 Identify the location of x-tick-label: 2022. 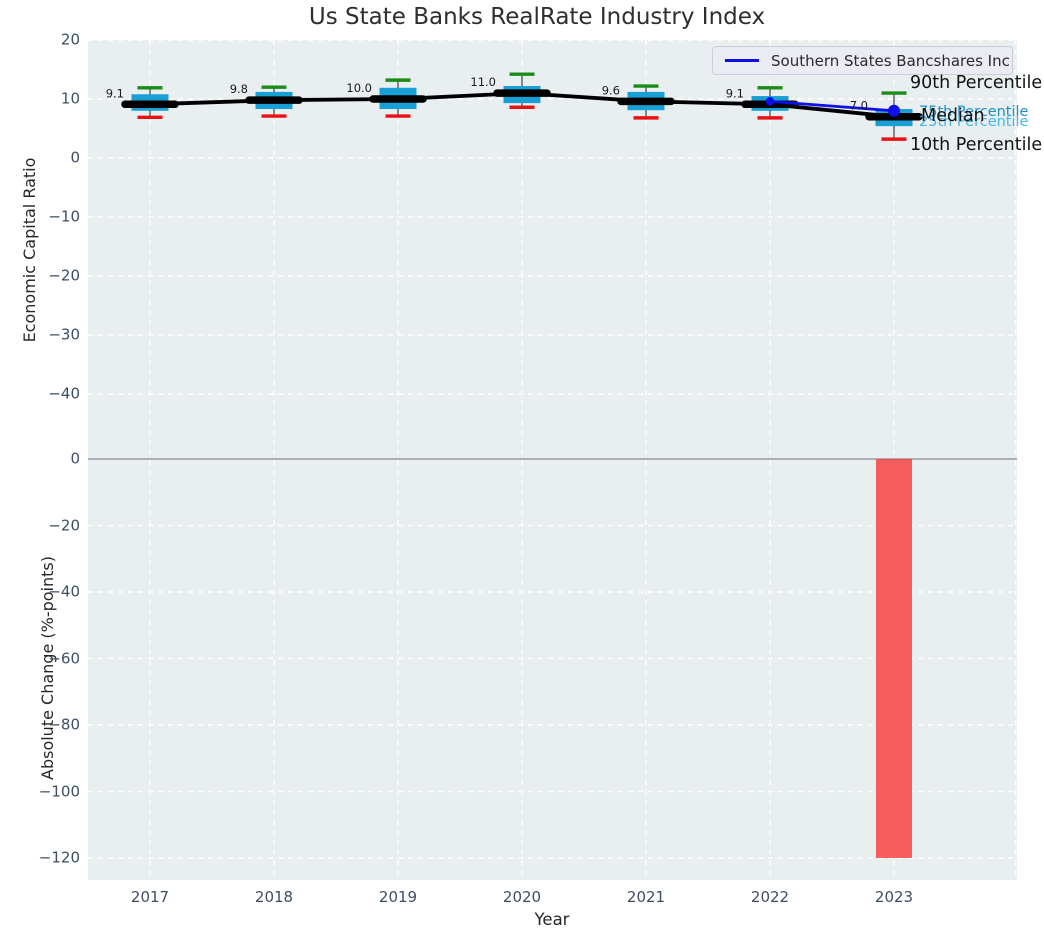
(770, 897).